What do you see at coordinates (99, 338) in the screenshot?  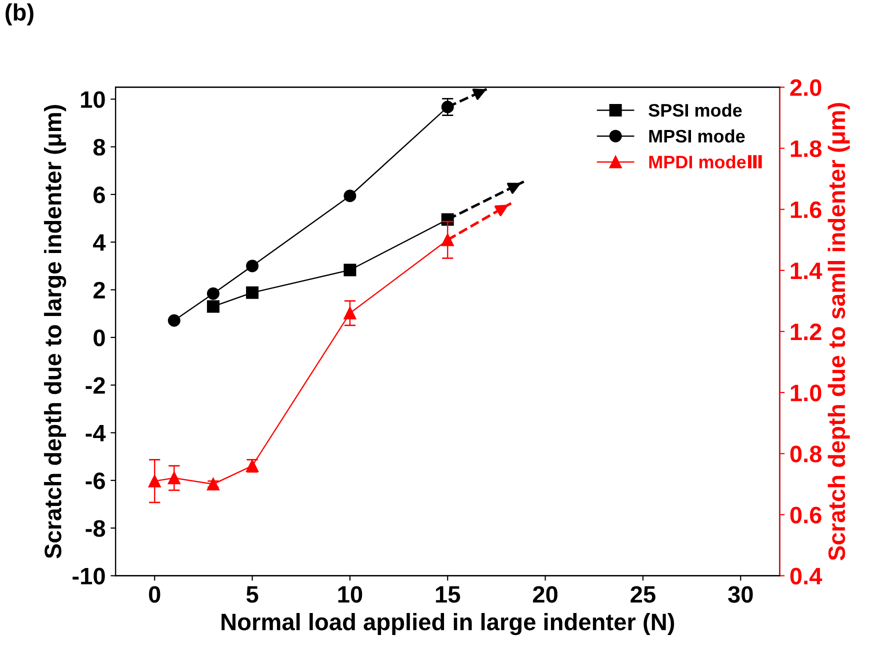 I see `y-tick-label: 0` at bounding box center [99, 338].